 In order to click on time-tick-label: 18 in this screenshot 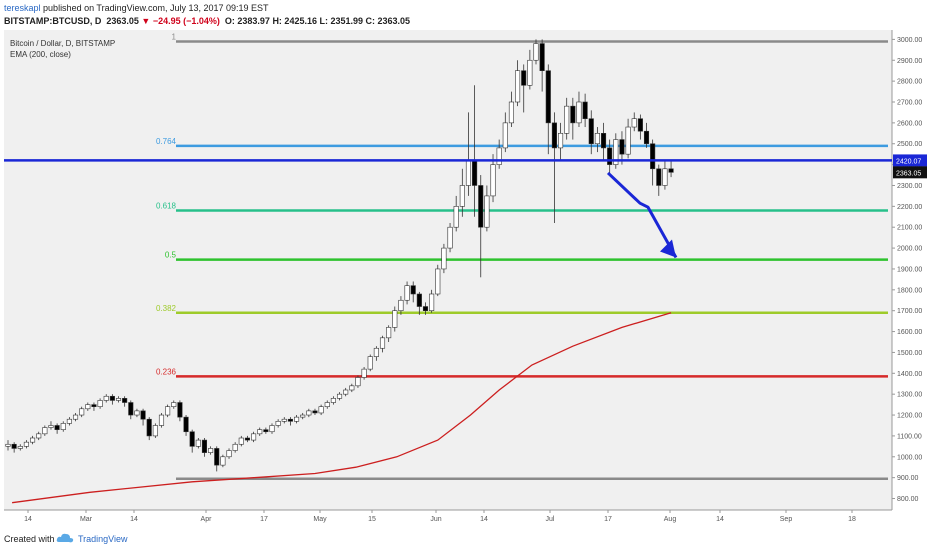, I will do `click(852, 519)`.